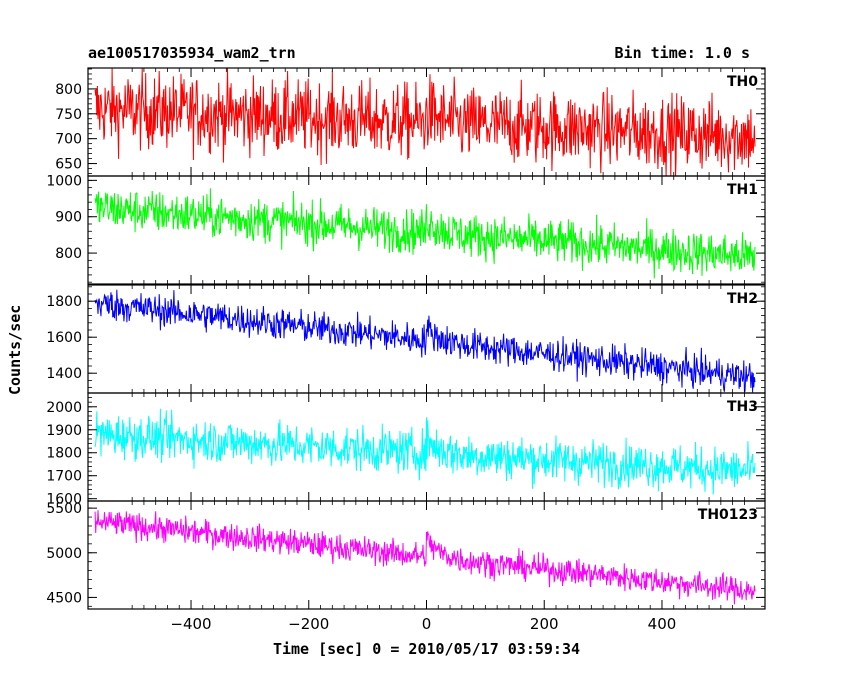 The image size is (850, 680). Describe the element at coordinates (425, 451) in the screenshot. I see `series-line-th3` at that location.